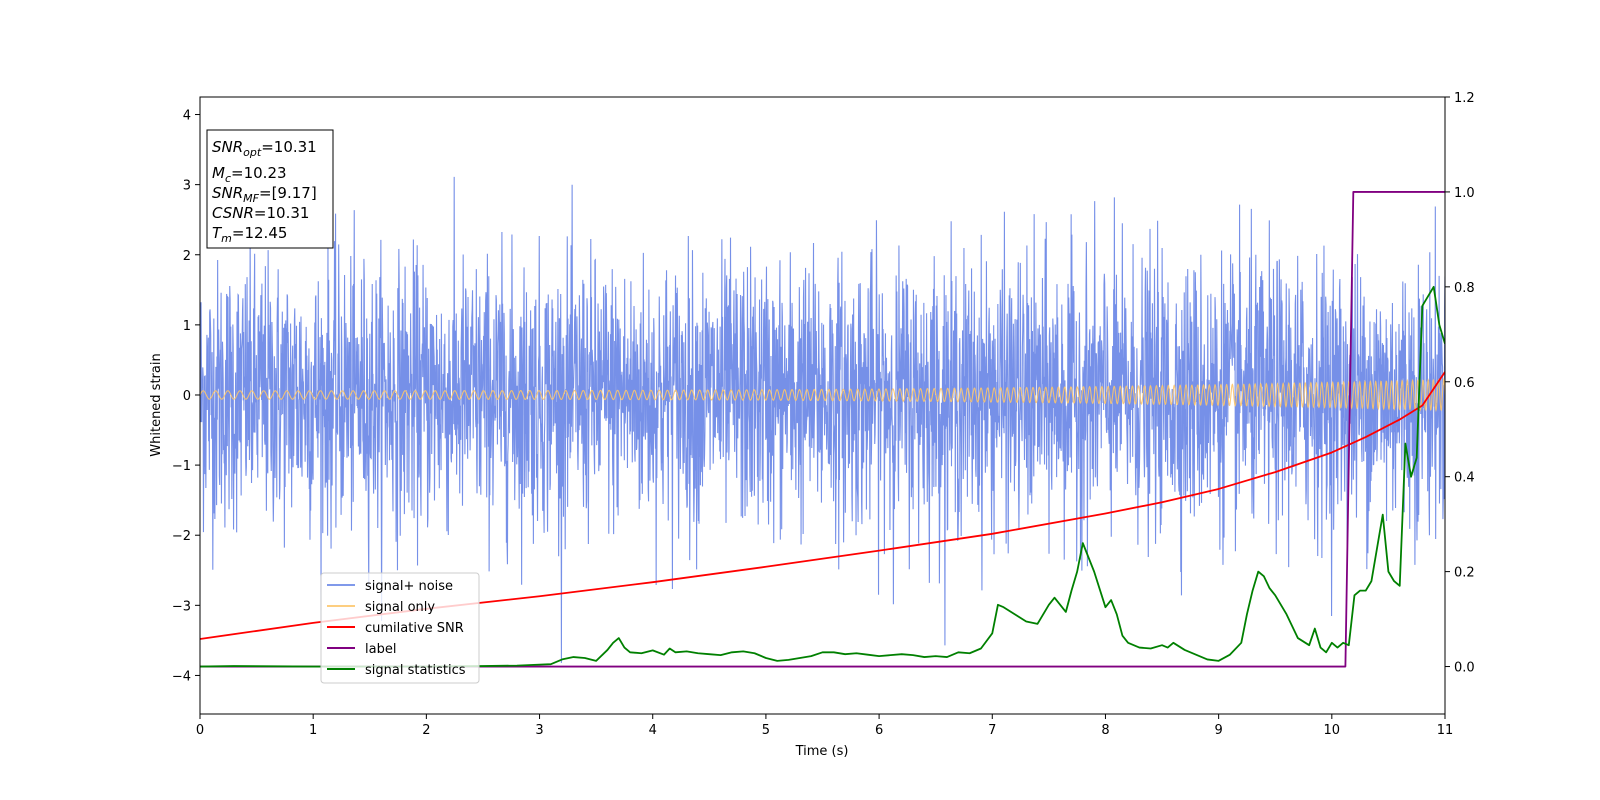  What do you see at coordinates (653, 730) in the screenshot?
I see `x-tick-label: 4` at bounding box center [653, 730].